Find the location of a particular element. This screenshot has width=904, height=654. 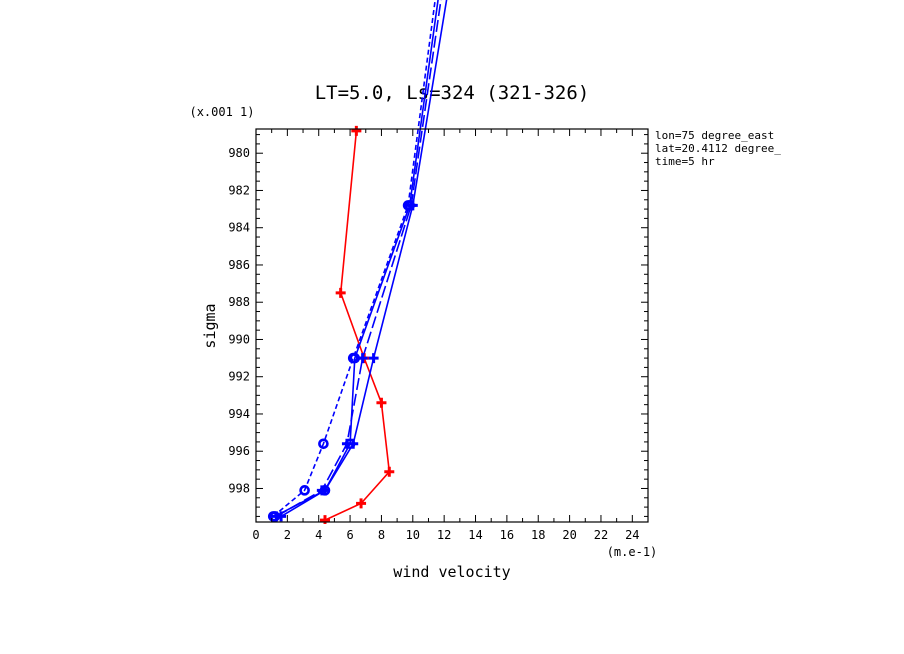

x-units-label: (m.e-1) is located at coordinates (632, 552).